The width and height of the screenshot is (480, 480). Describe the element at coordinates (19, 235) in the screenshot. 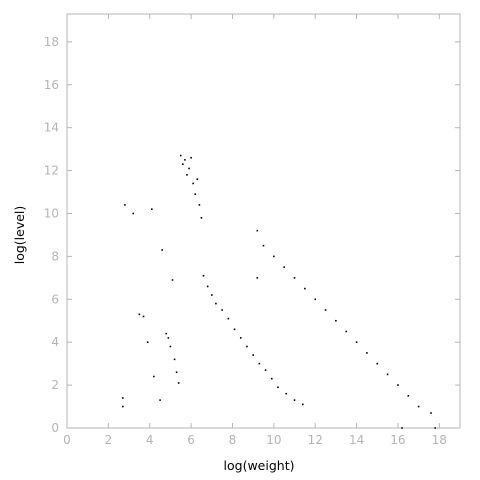

I see `y-axis-label: log(level)` at that location.